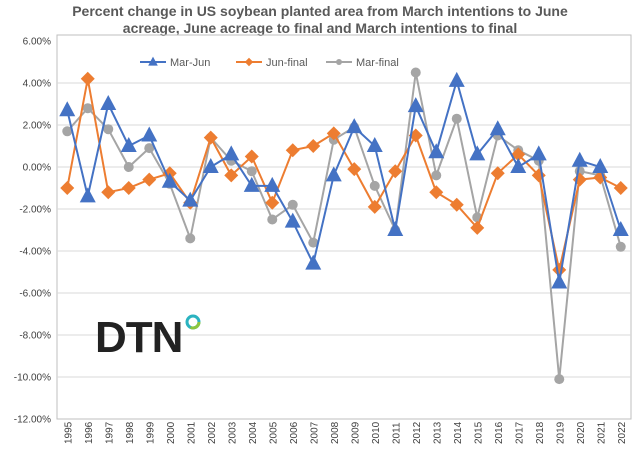  I want to click on x-tick-label: 2017, so click(519, 432).